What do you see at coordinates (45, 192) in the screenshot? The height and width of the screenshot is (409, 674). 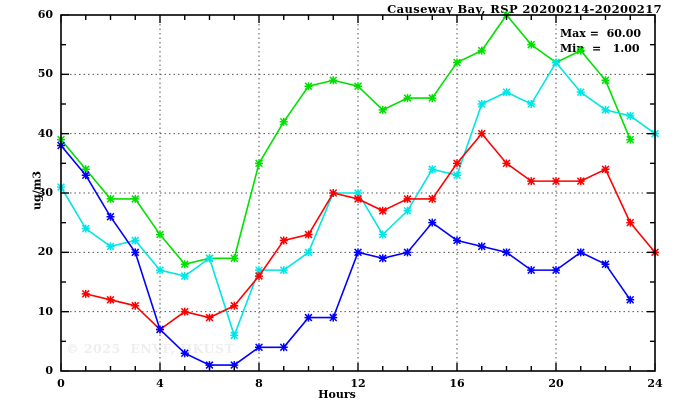 I see `y-tick-label: 30` at bounding box center [45, 192].